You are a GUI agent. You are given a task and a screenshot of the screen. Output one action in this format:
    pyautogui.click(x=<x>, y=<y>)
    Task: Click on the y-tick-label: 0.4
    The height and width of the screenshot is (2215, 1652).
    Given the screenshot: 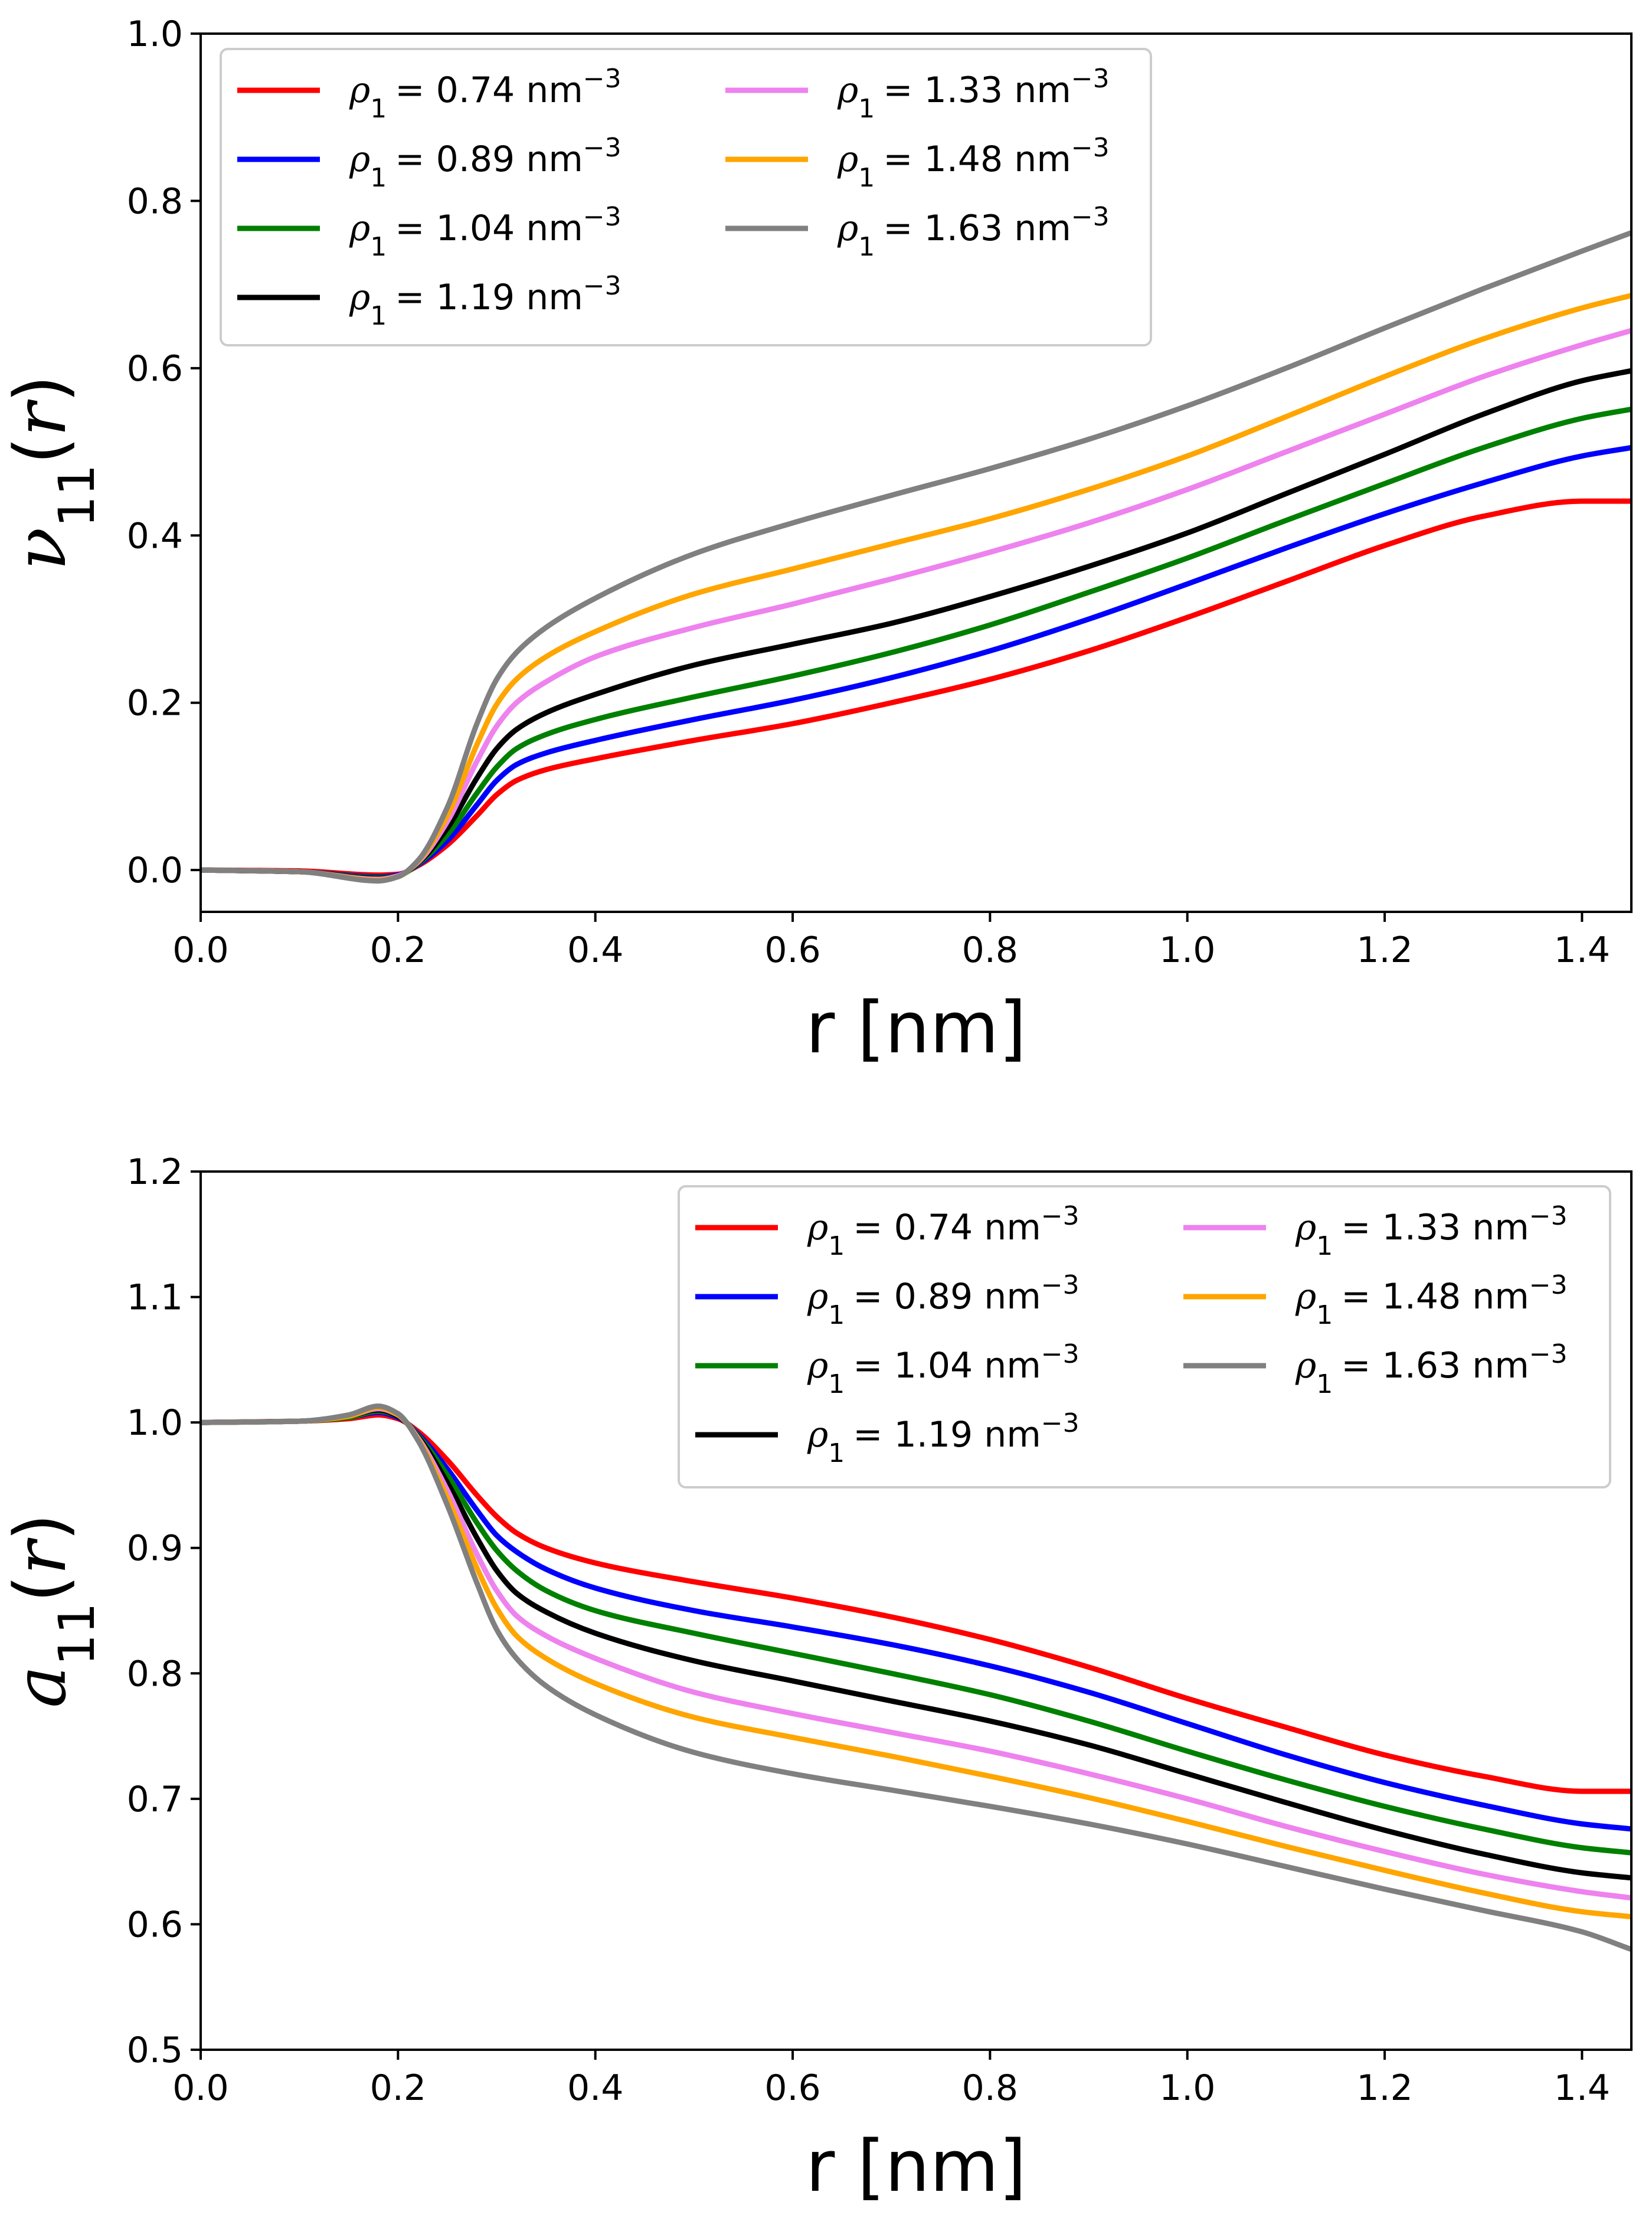 What is the action you would take?
    pyautogui.click(x=155, y=536)
    